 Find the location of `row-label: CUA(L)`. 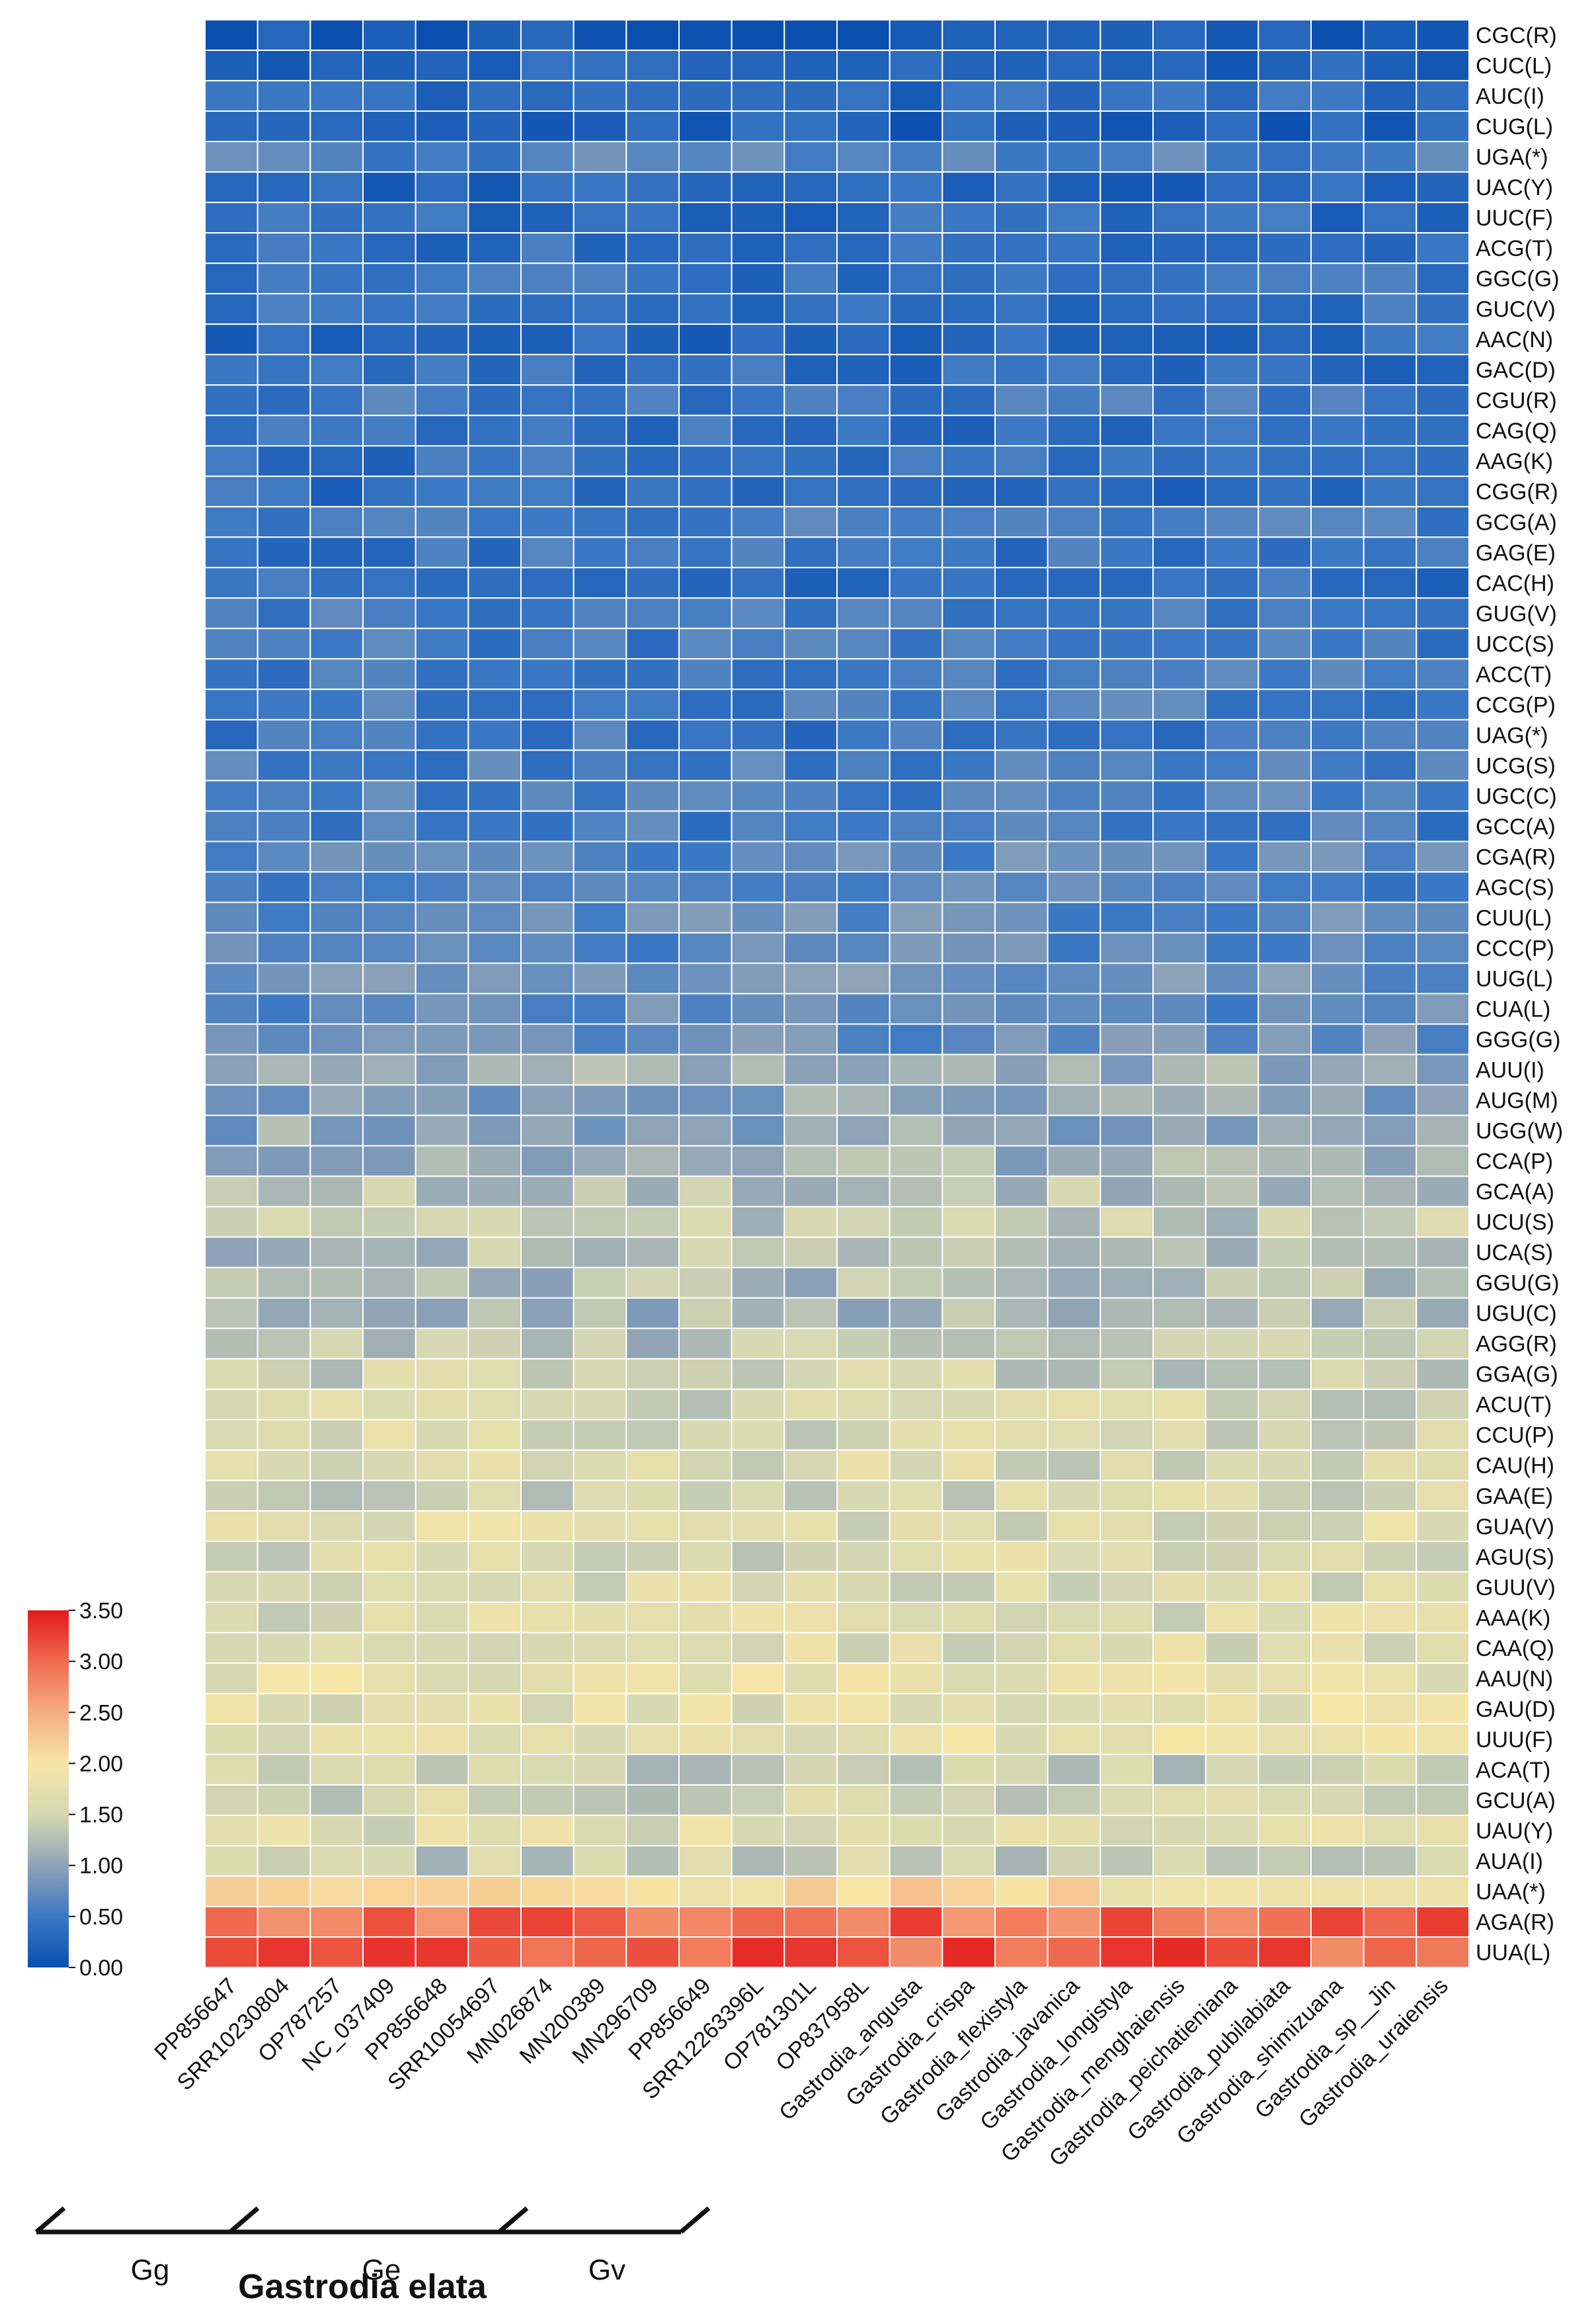

row-label: CUA(L) is located at coordinates (1513, 1010).